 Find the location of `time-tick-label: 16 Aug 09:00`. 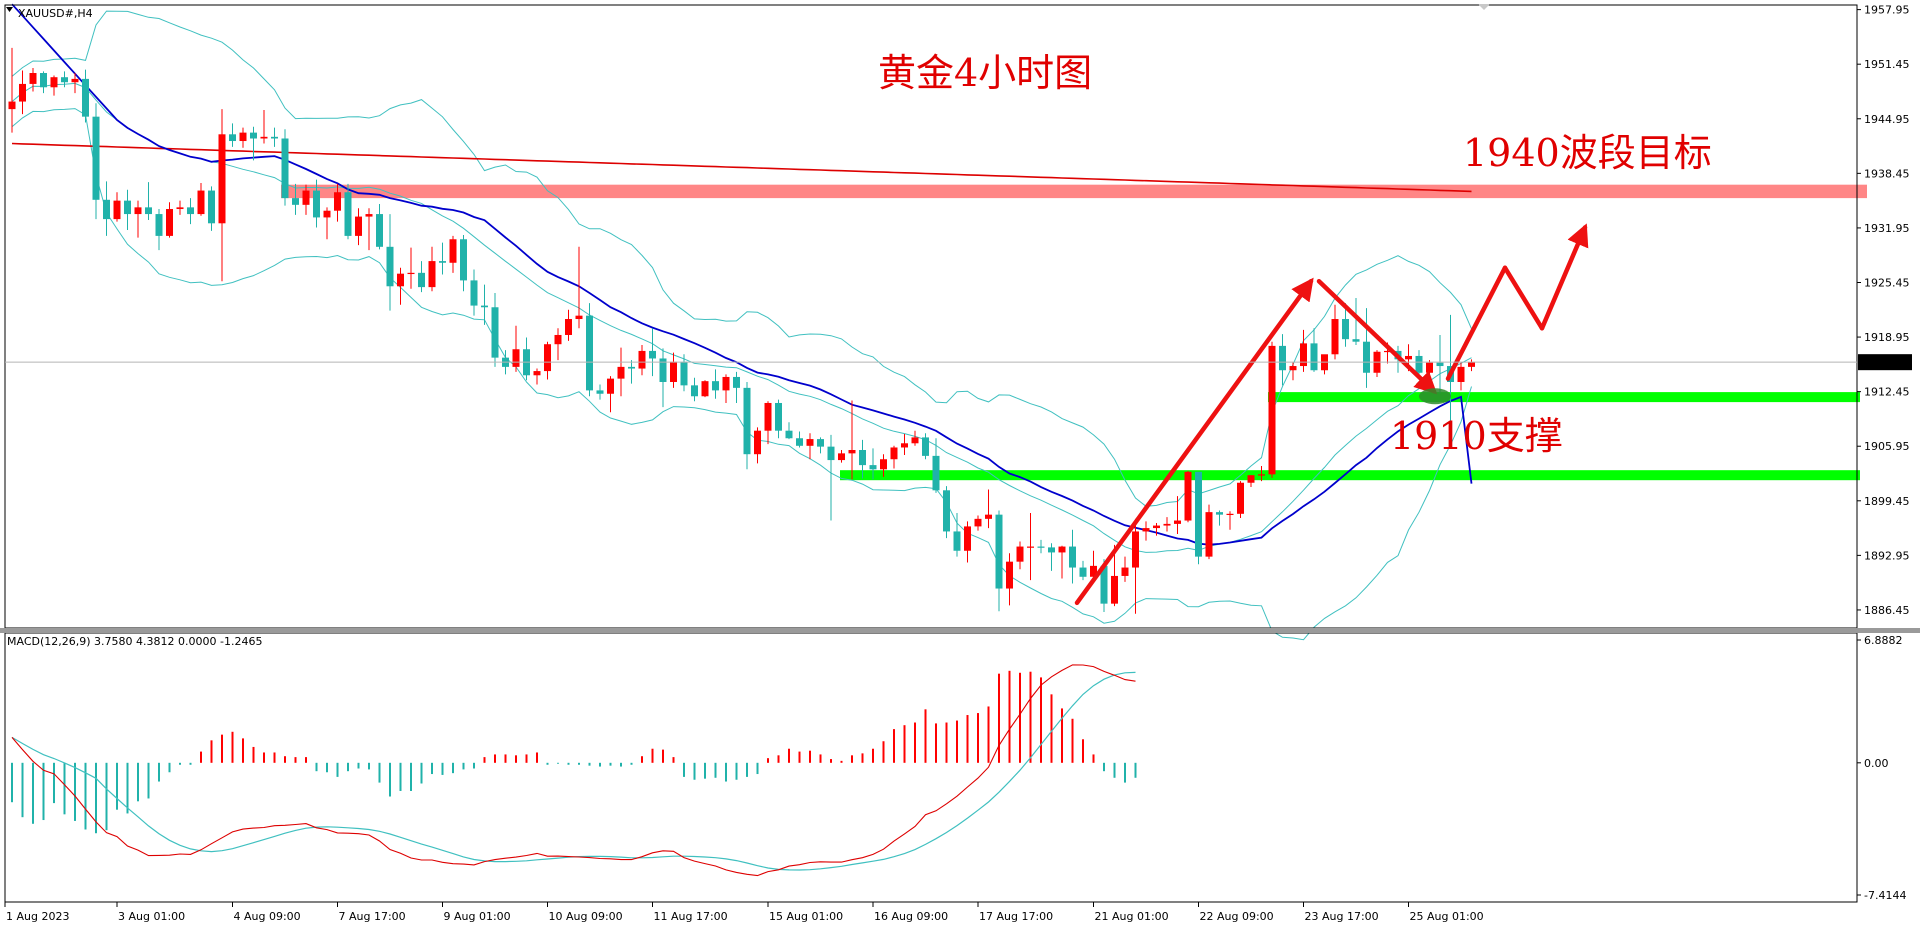

time-tick-label: 16 Aug 09:00 is located at coordinates (911, 916).